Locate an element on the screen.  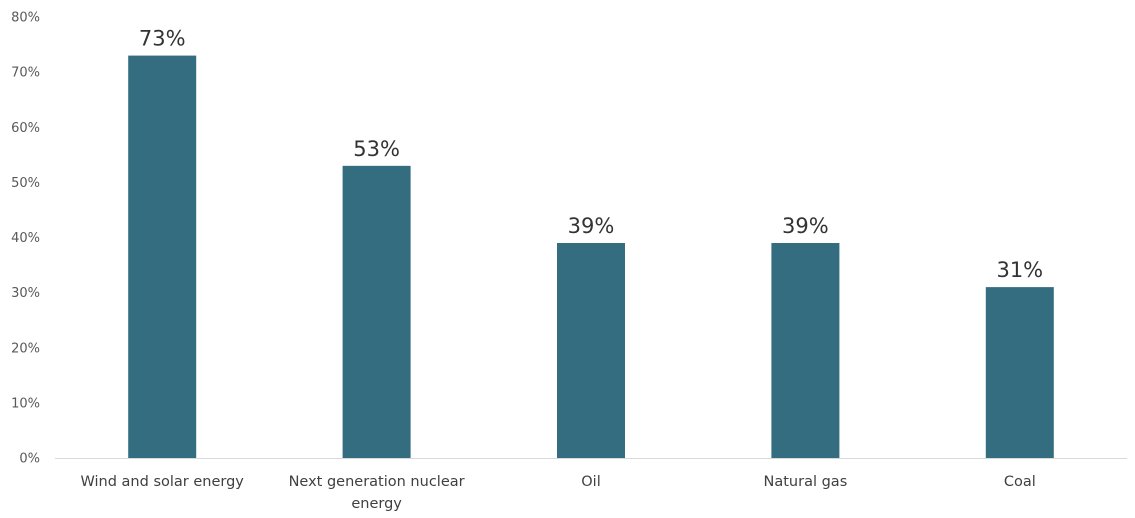
y-tick-label: 40% is located at coordinates (25, 238).